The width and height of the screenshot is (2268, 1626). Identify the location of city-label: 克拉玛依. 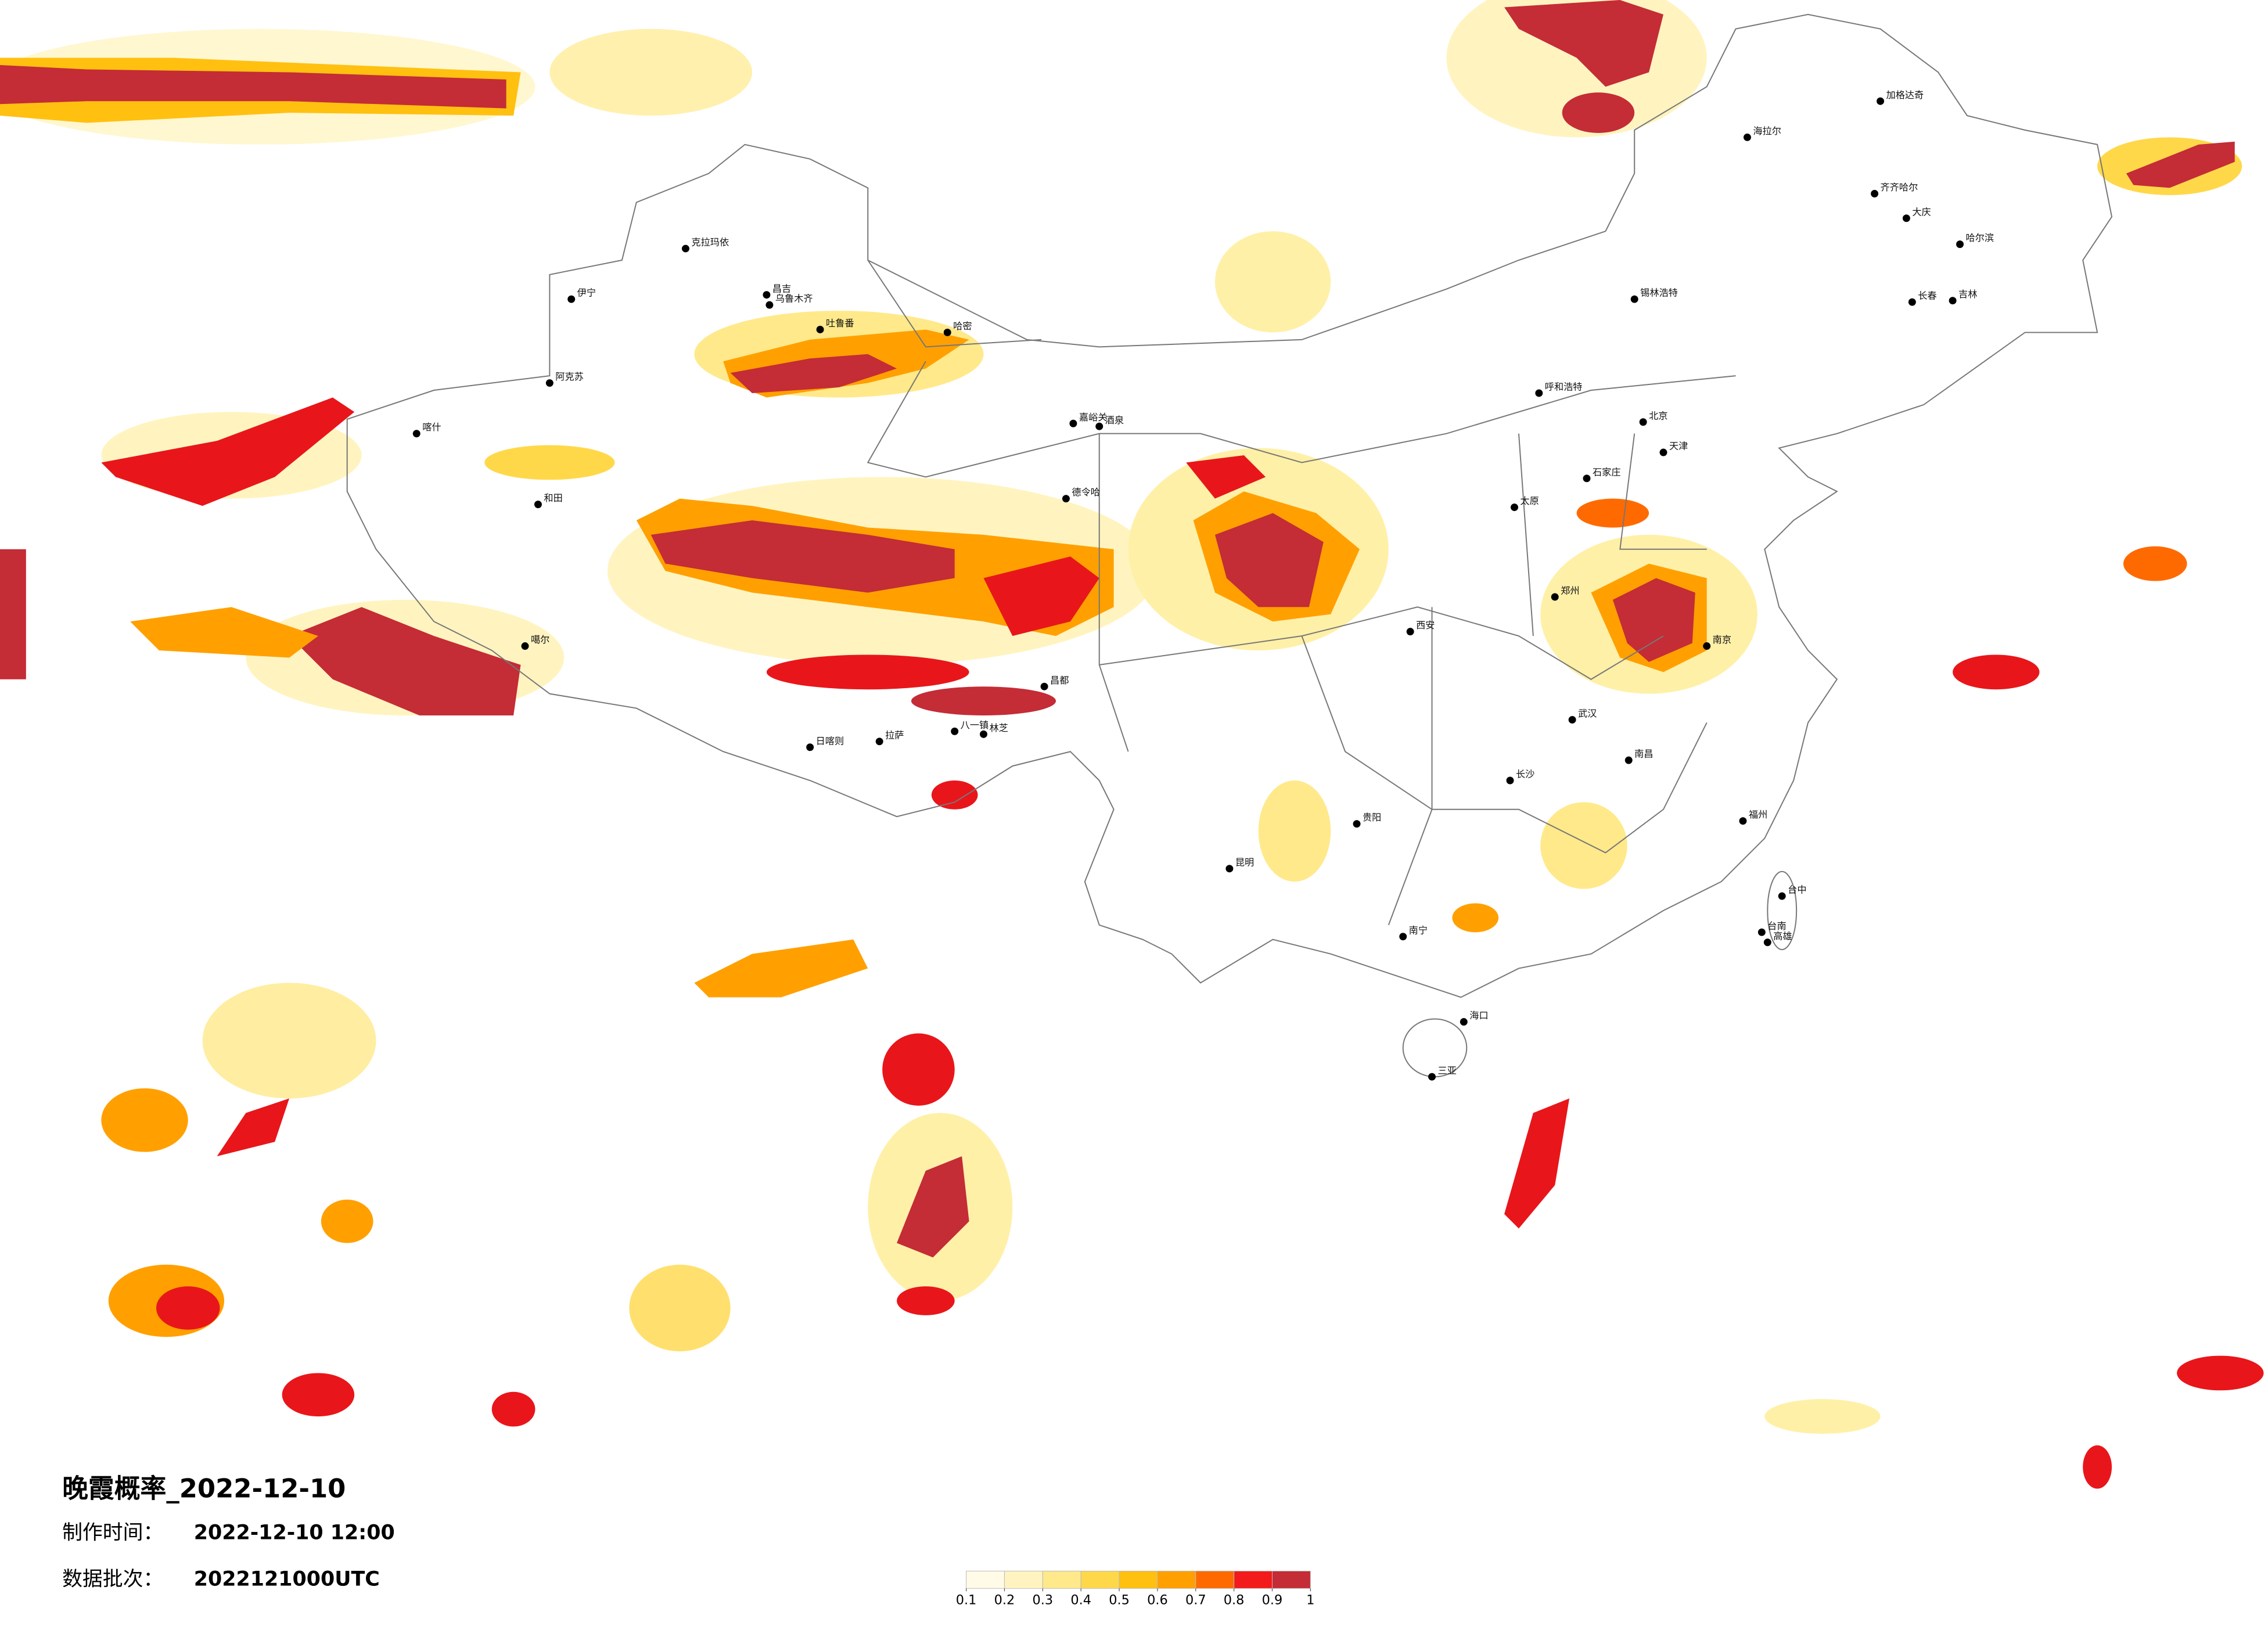
(710, 243).